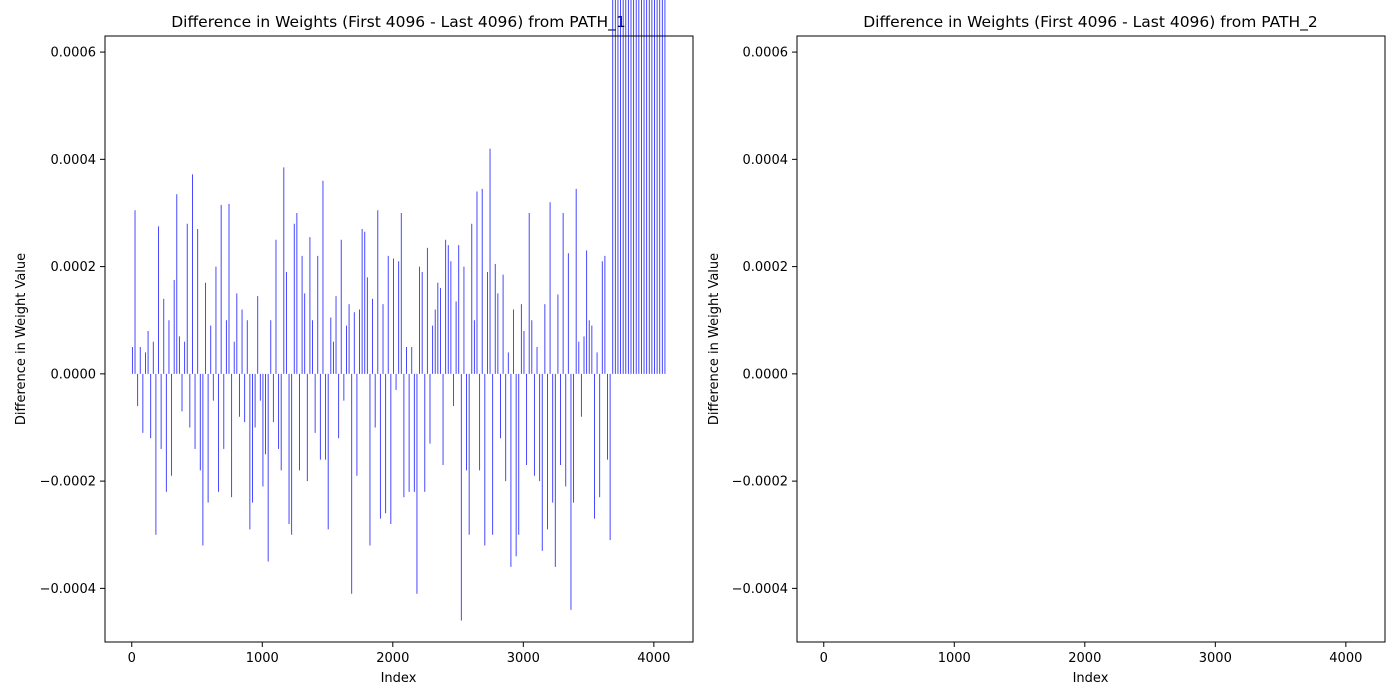  I want to click on x-axis-label-path2: Index, so click(1091, 678).